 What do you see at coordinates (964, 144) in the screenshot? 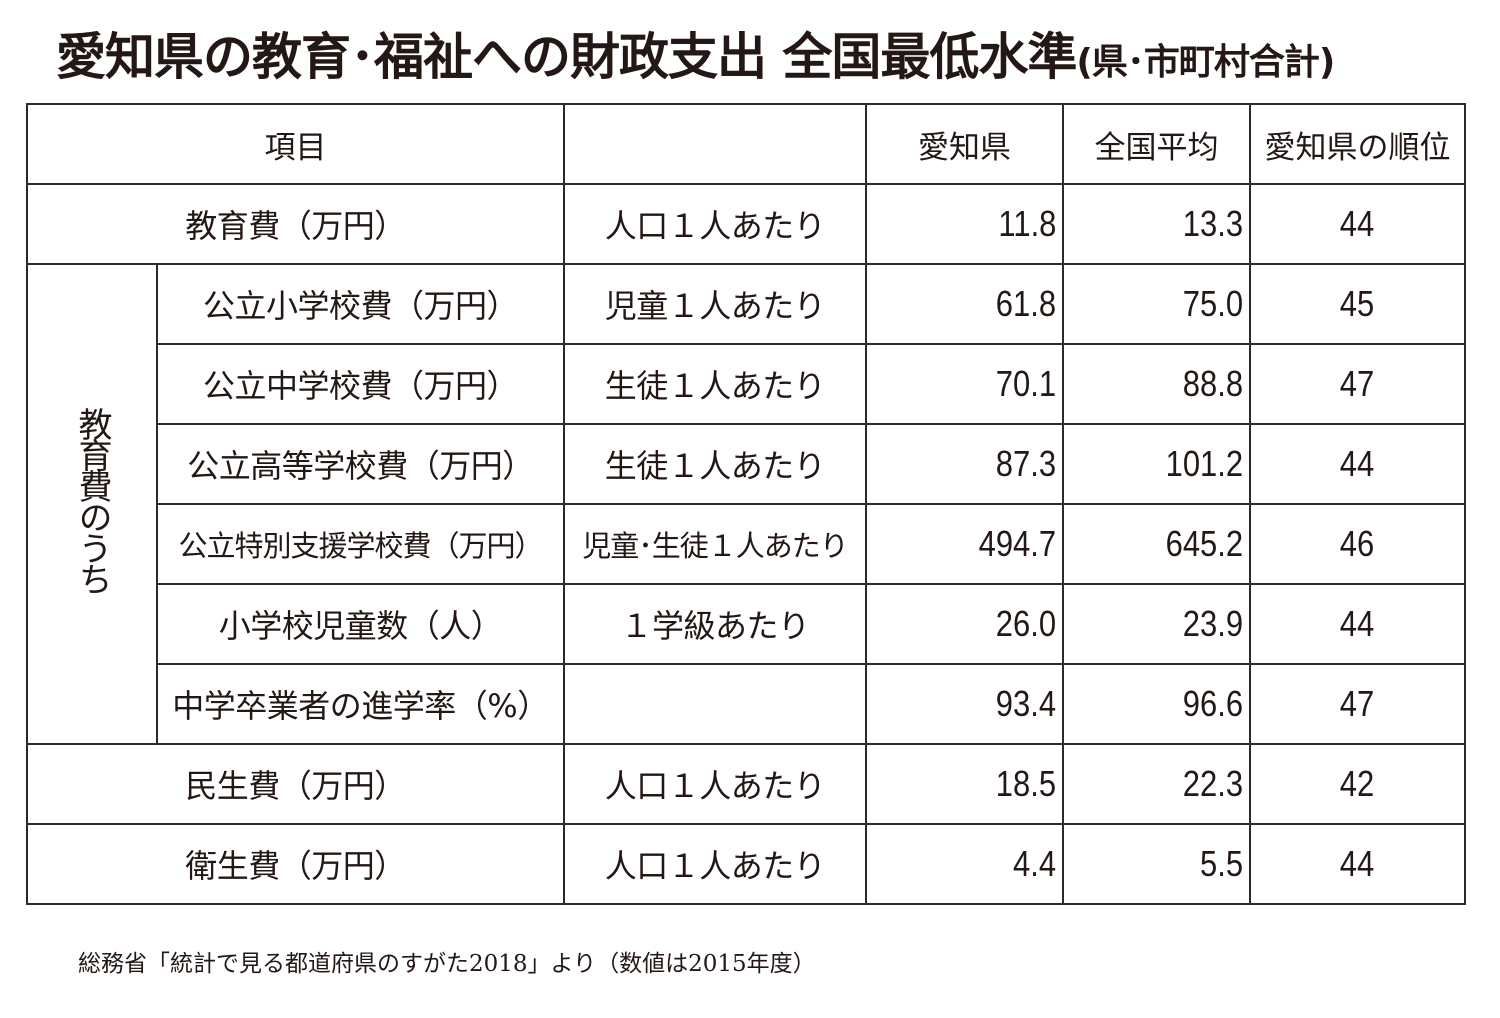
I see `header-aichi: 愛知県` at bounding box center [964, 144].